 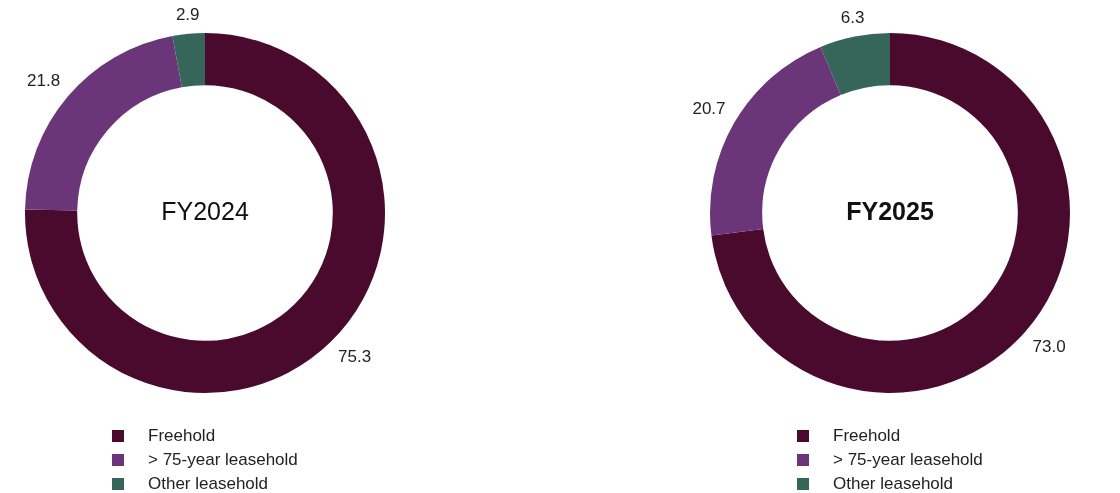 What do you see at coordinates (1049, 346) in the screenshot?
I see `data-label: 73.0` at bounding box center [1049, 346].